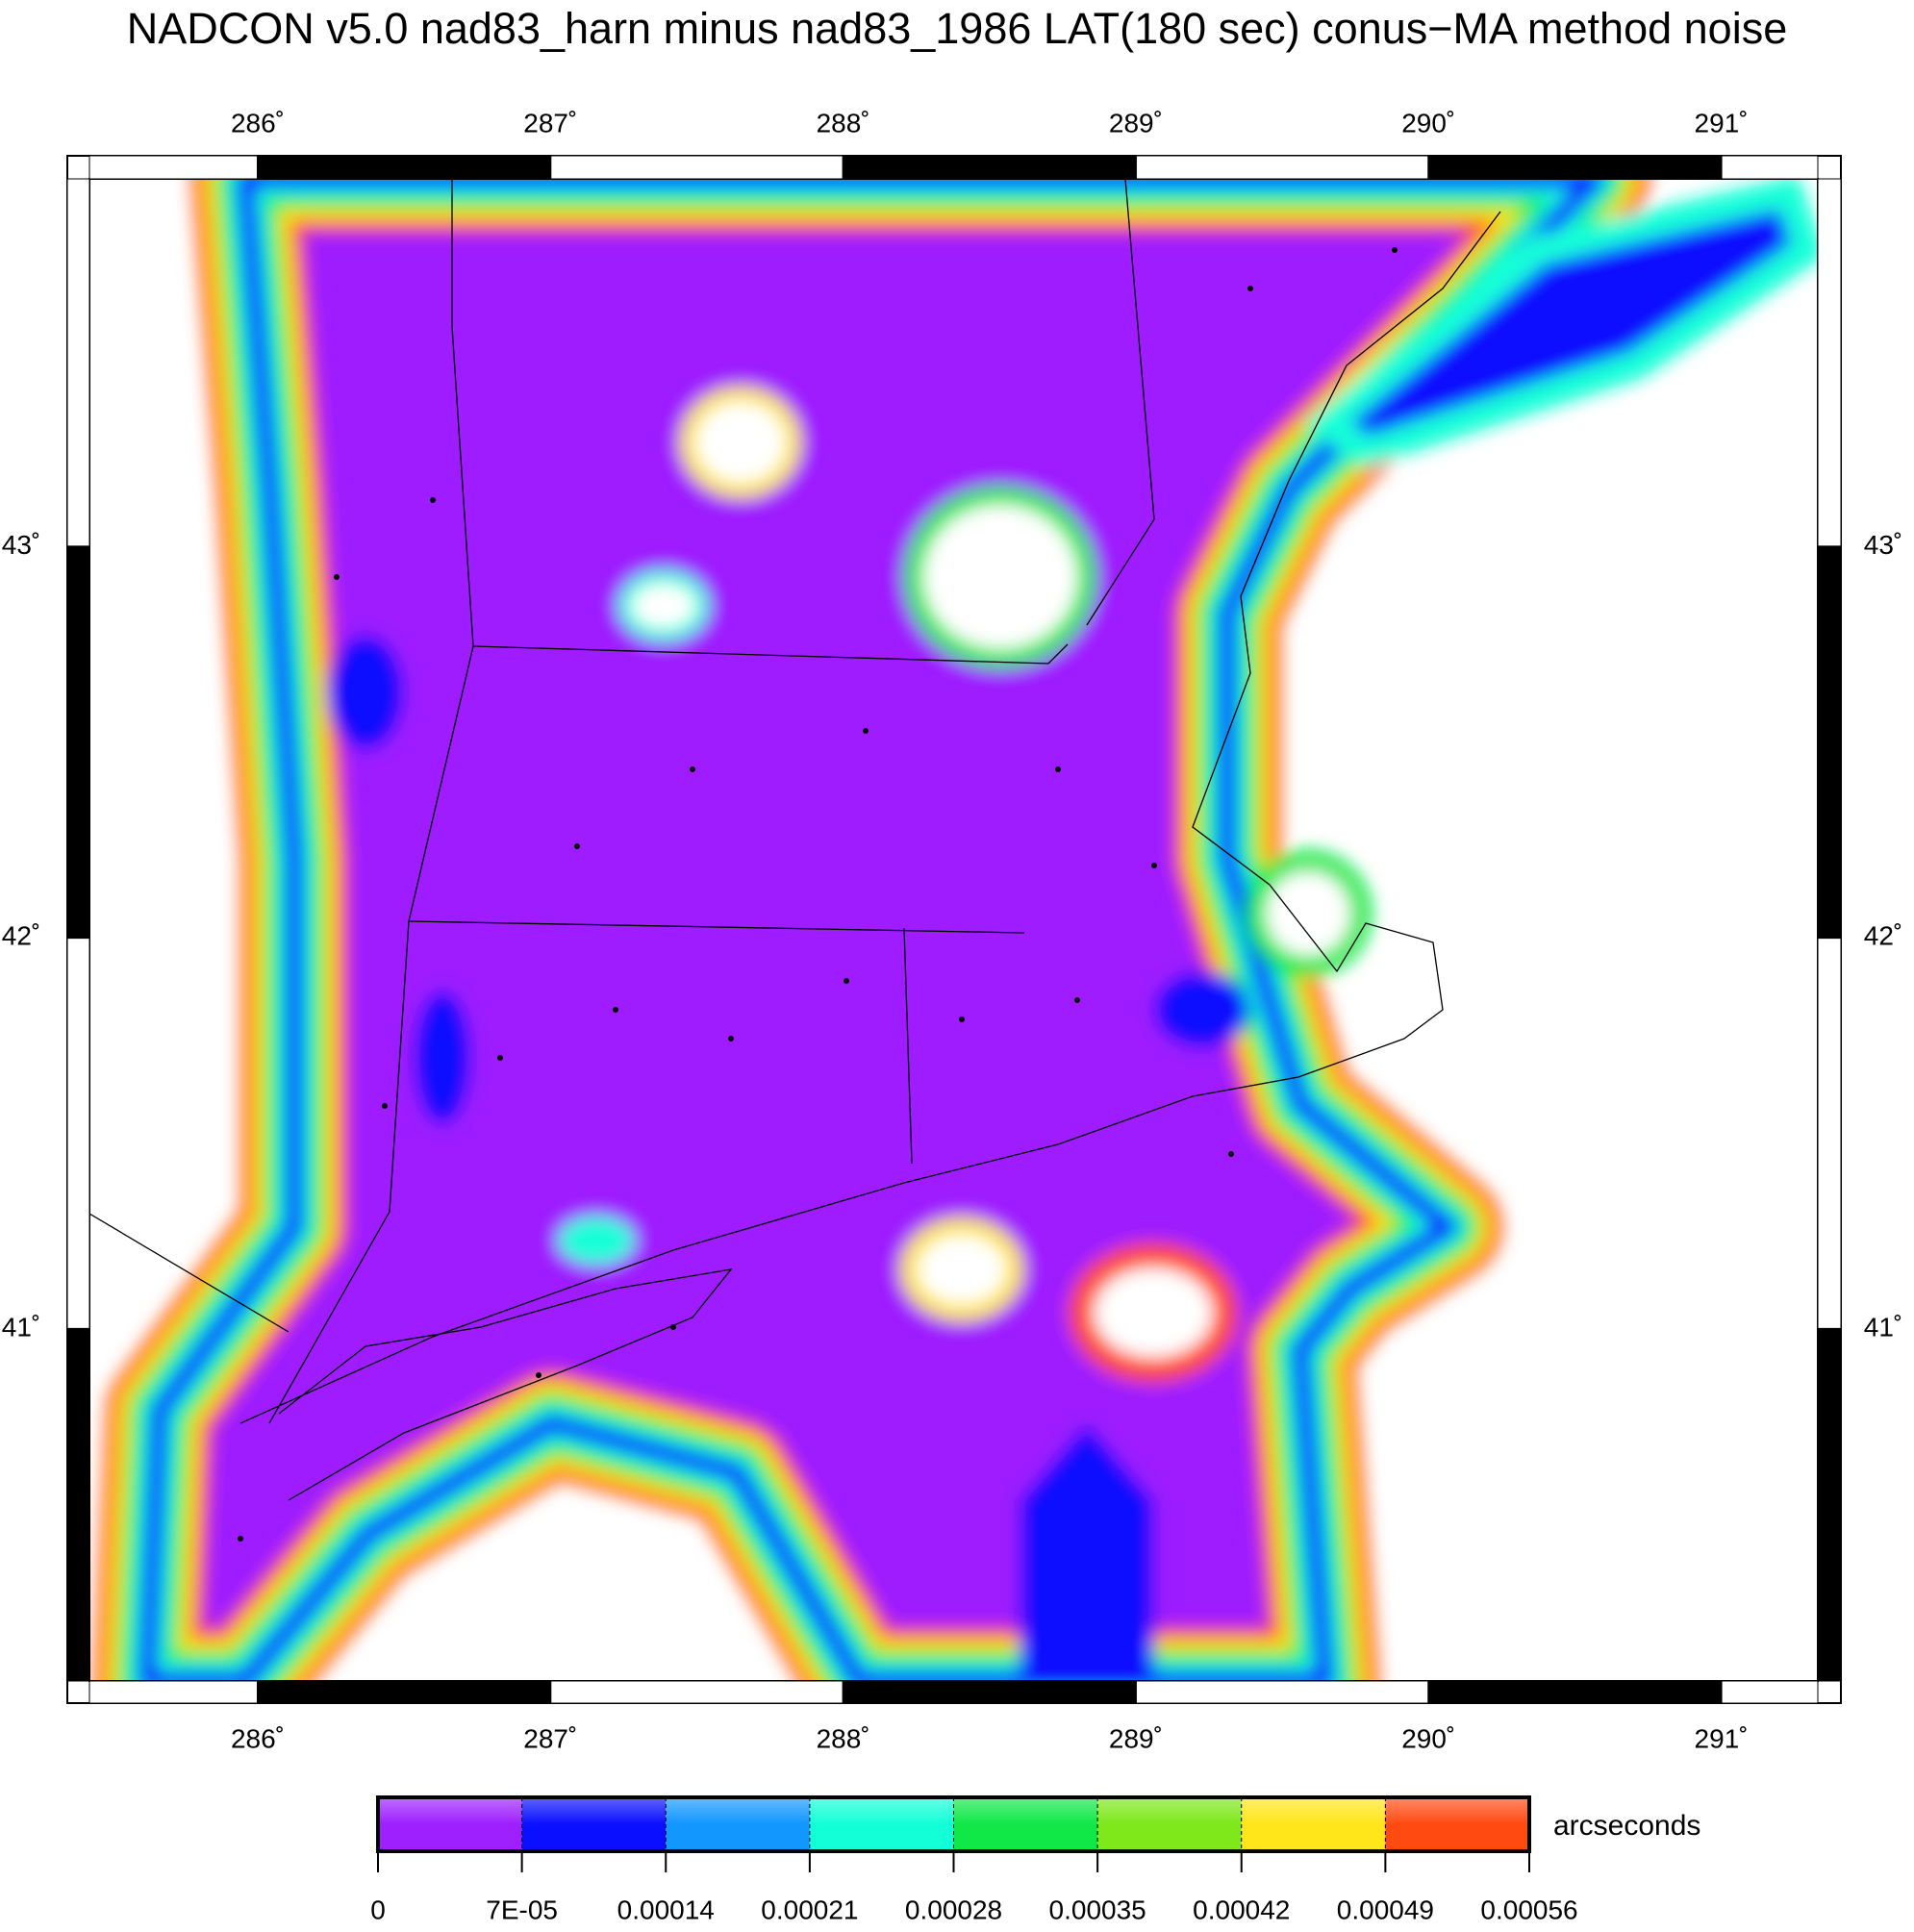 The height and width of the screenshot is (1932, 1914). Describe the element at coordinates (378, 1909) in the screenshot. I see `colorbar-tick-label: 0` at that location.